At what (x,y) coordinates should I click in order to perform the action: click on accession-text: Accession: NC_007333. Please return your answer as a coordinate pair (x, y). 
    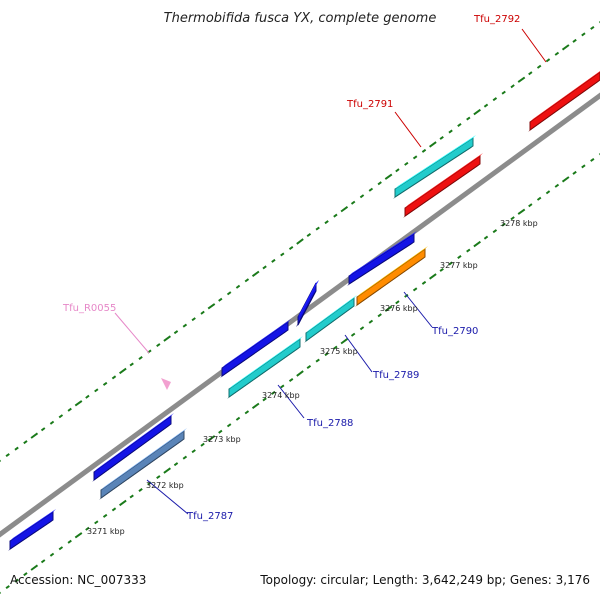
    Looking at the image, I should click on (78, 580).